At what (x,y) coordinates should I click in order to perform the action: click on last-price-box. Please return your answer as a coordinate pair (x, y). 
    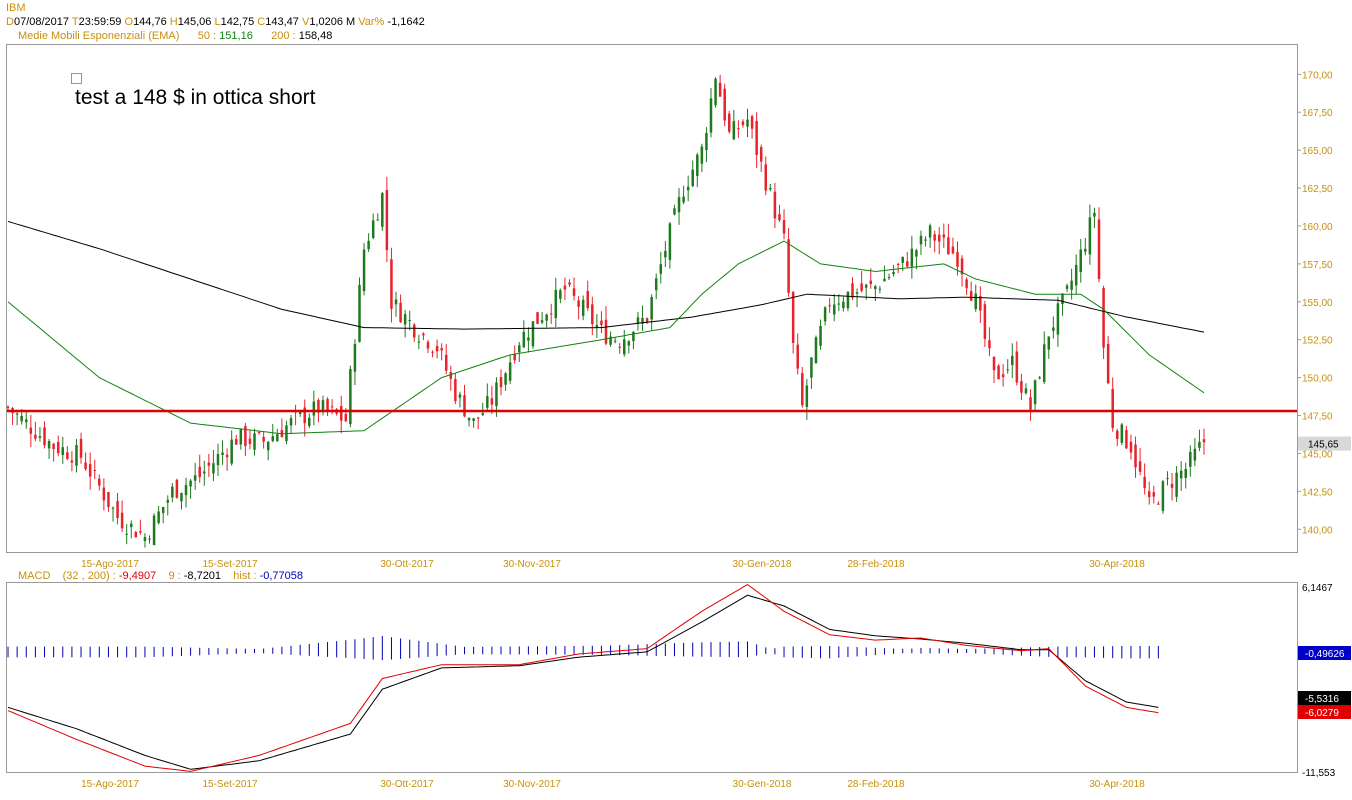
    Looking at the image, I should click on (1324, 443).